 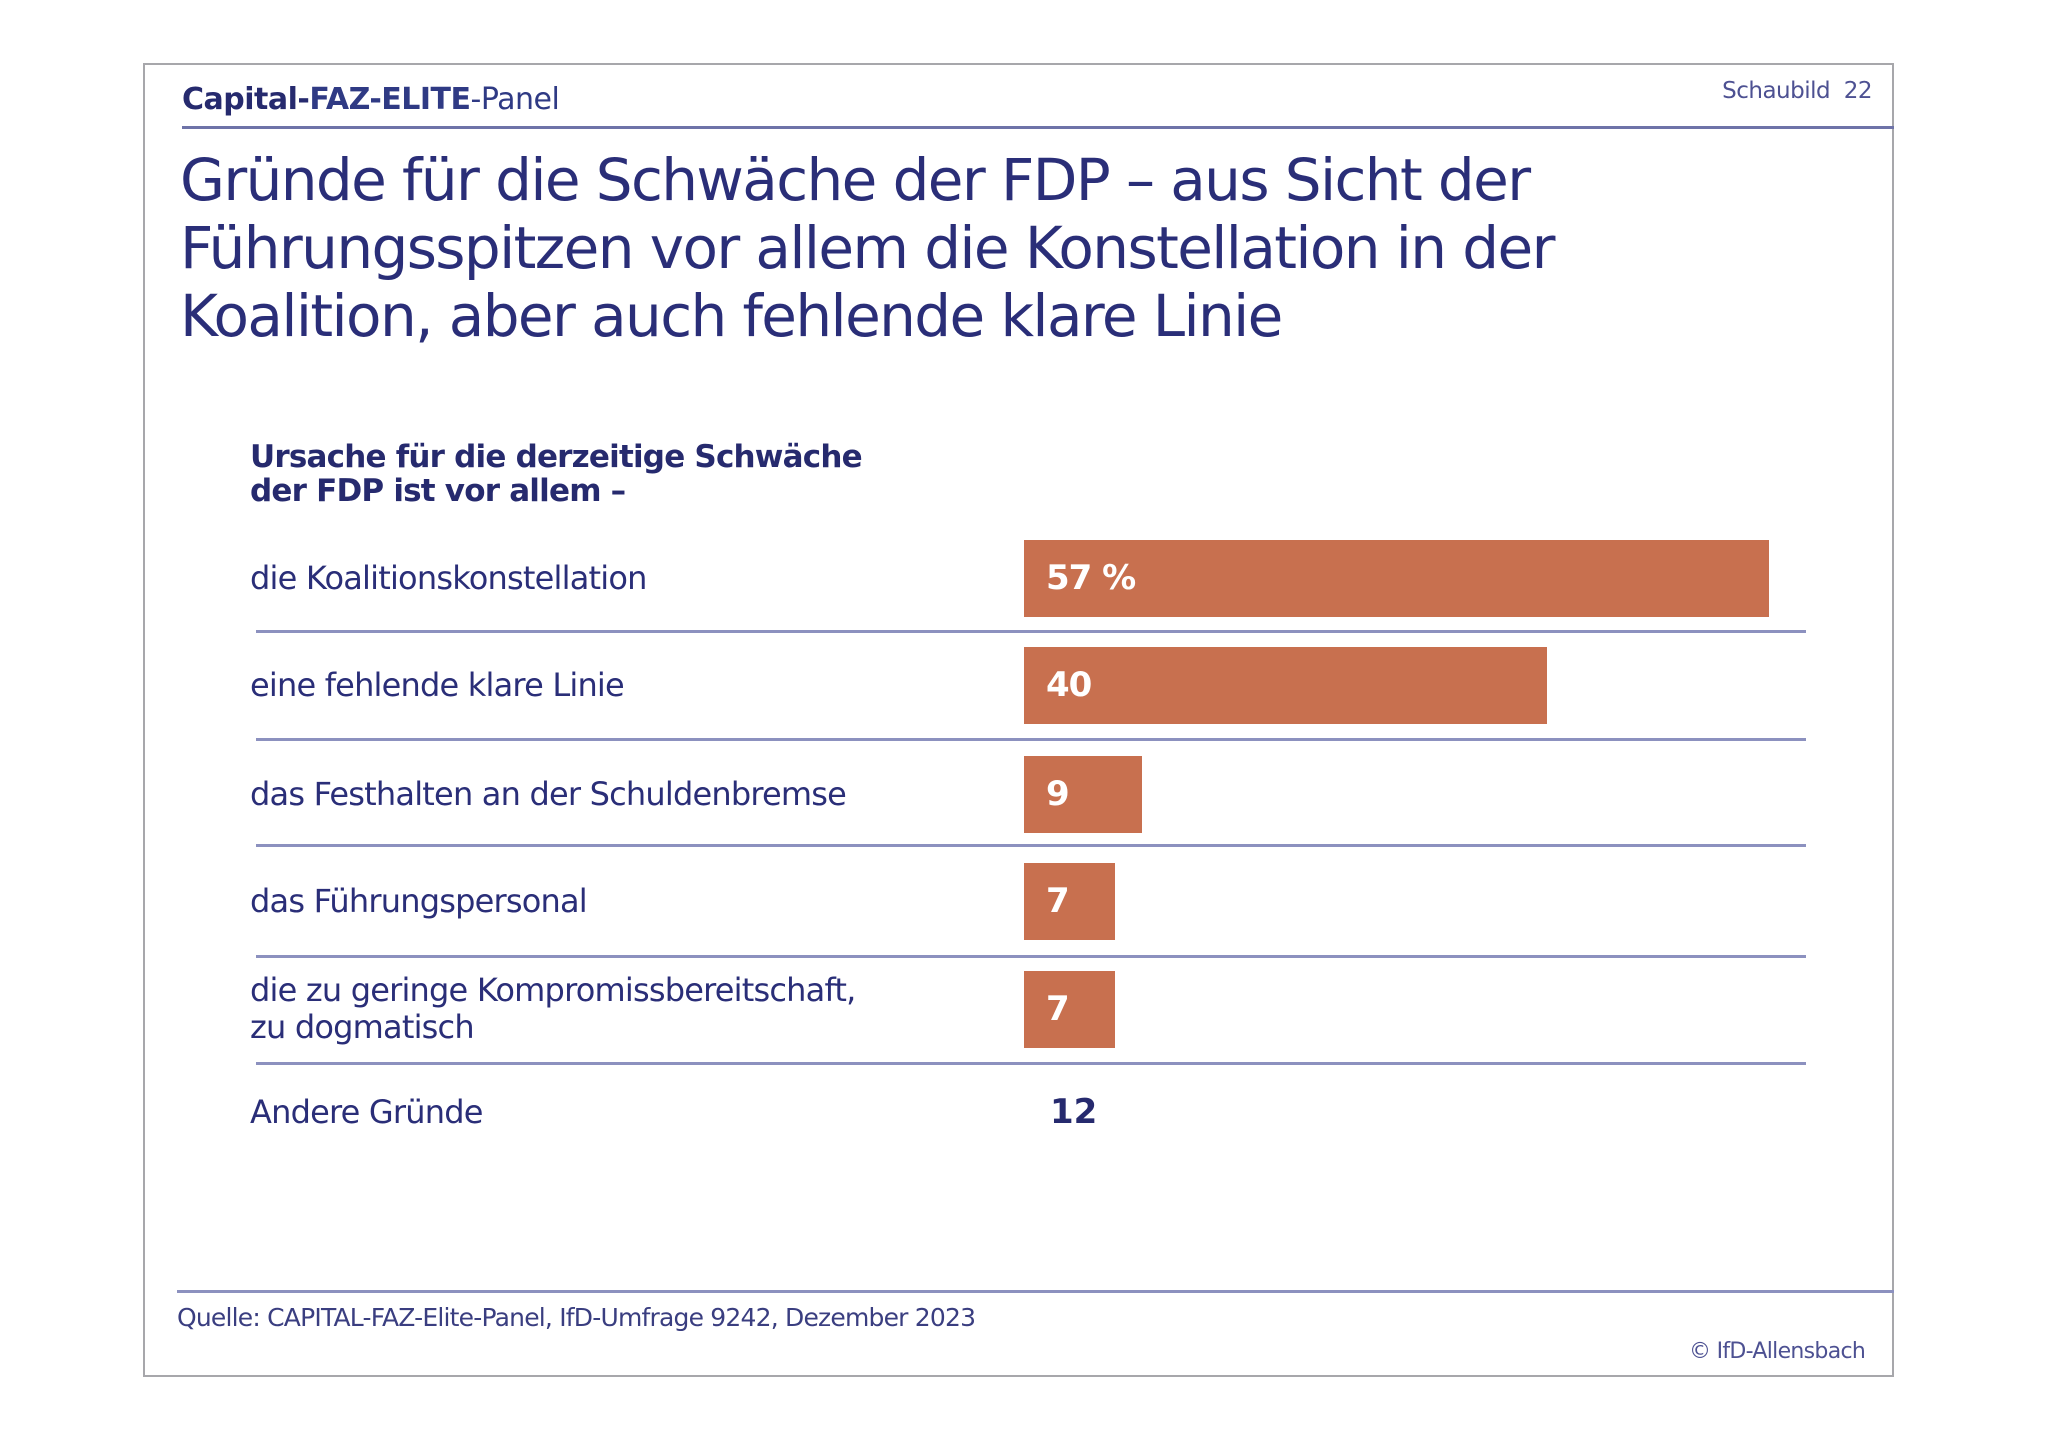 I want to click on value-label: 12, so click(x=1074, y=1112).